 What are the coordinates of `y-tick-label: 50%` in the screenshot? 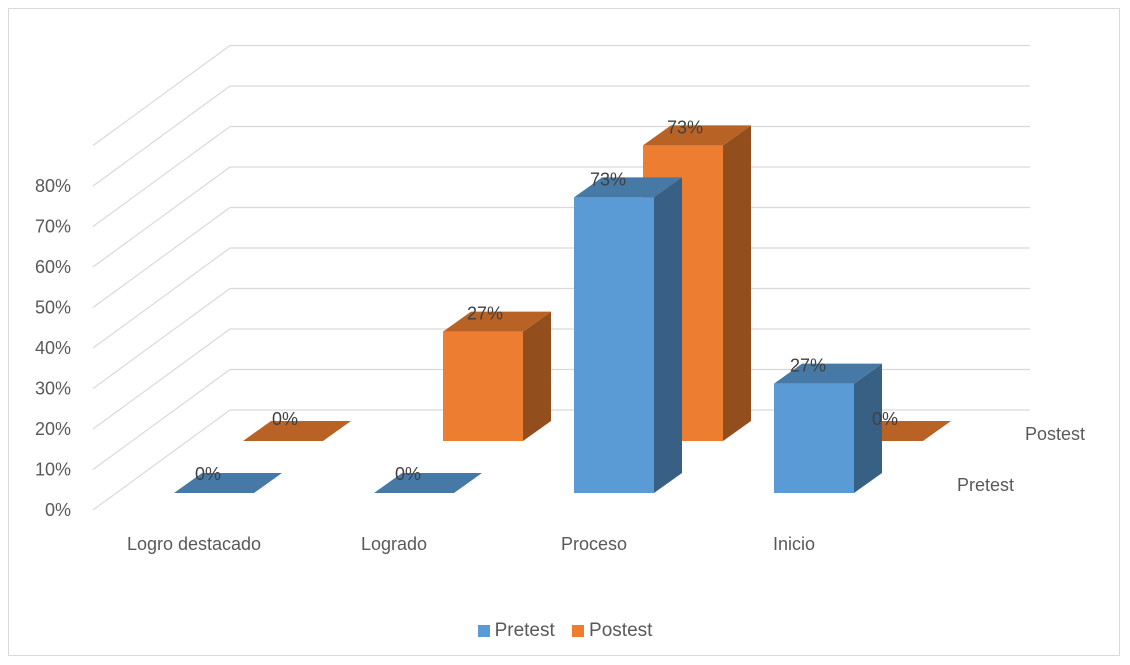 It's located at (53, 308).